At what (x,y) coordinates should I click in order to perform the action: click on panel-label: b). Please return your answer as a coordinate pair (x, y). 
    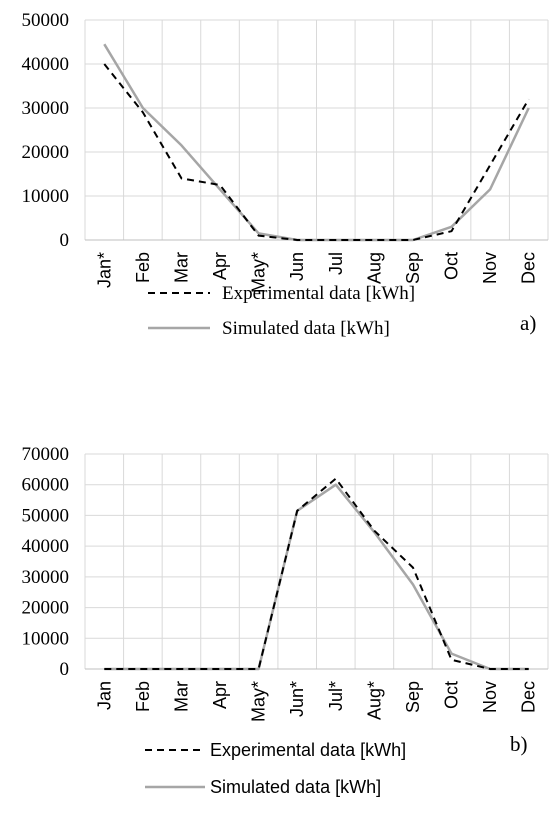
    Looking at the image, I should click on (519, 744).